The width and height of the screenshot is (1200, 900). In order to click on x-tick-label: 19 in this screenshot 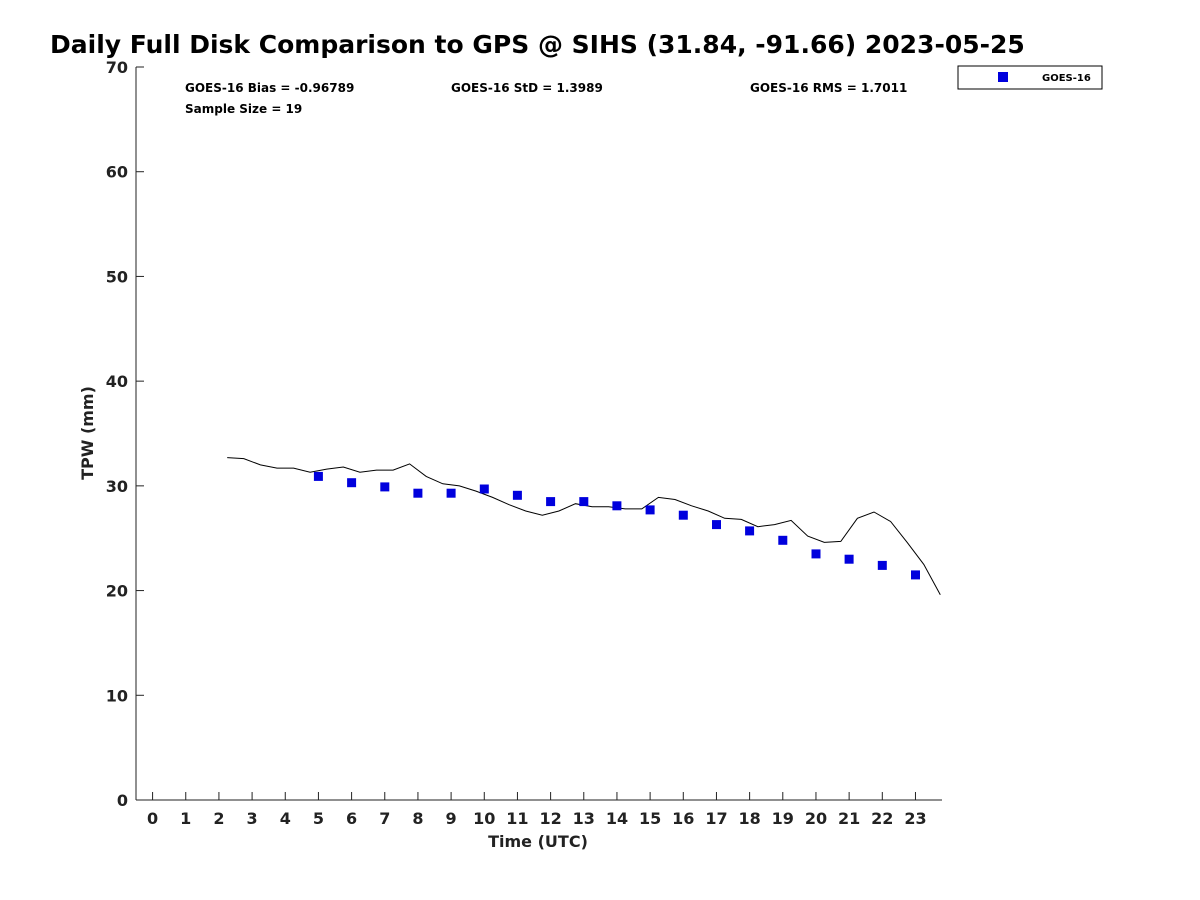, I will do `click(783, 818)`.